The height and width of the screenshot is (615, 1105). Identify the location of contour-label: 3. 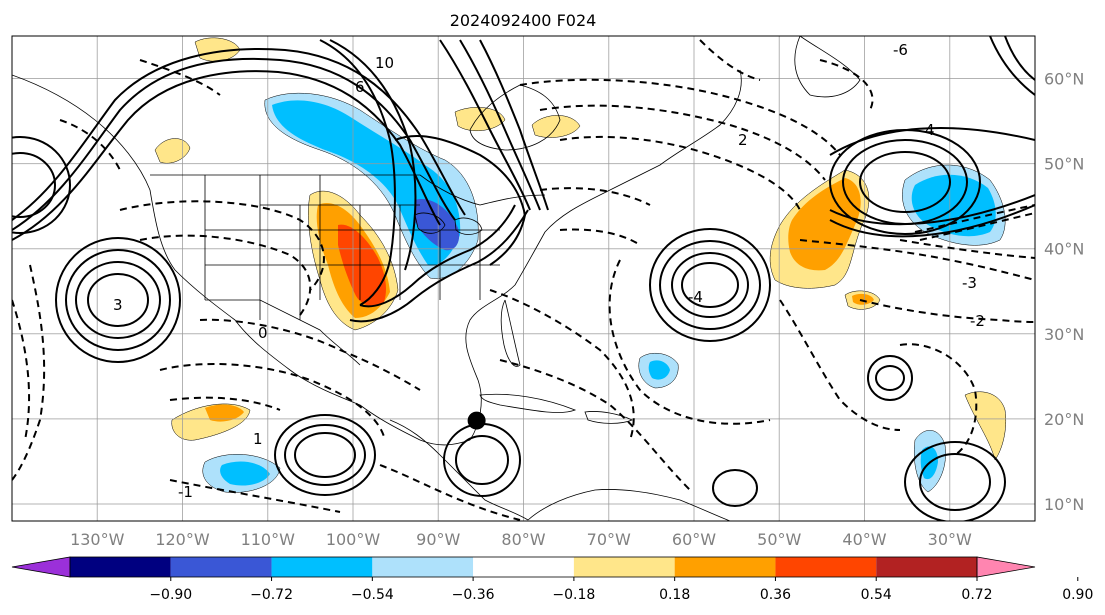
(118, 305).